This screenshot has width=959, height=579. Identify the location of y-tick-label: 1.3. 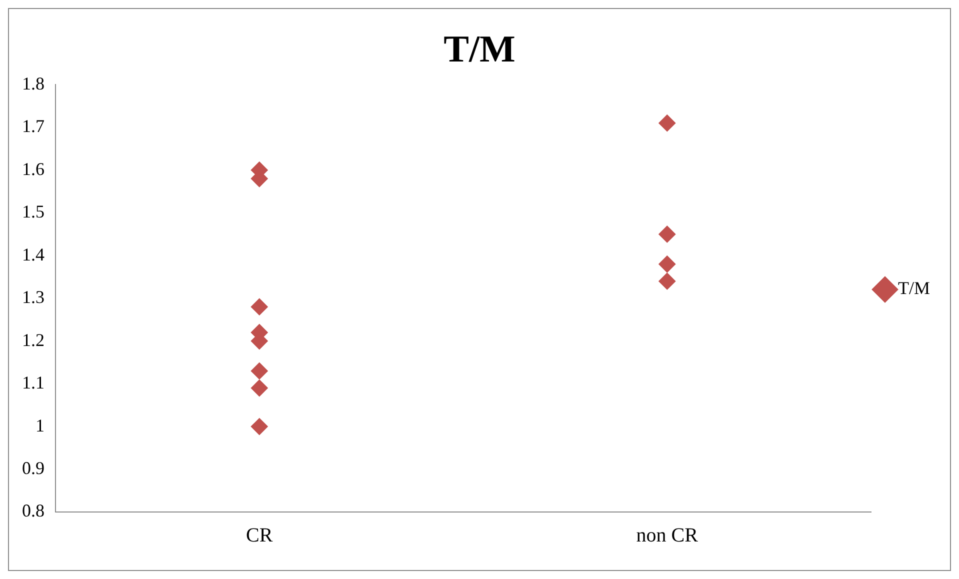
(33, 297).